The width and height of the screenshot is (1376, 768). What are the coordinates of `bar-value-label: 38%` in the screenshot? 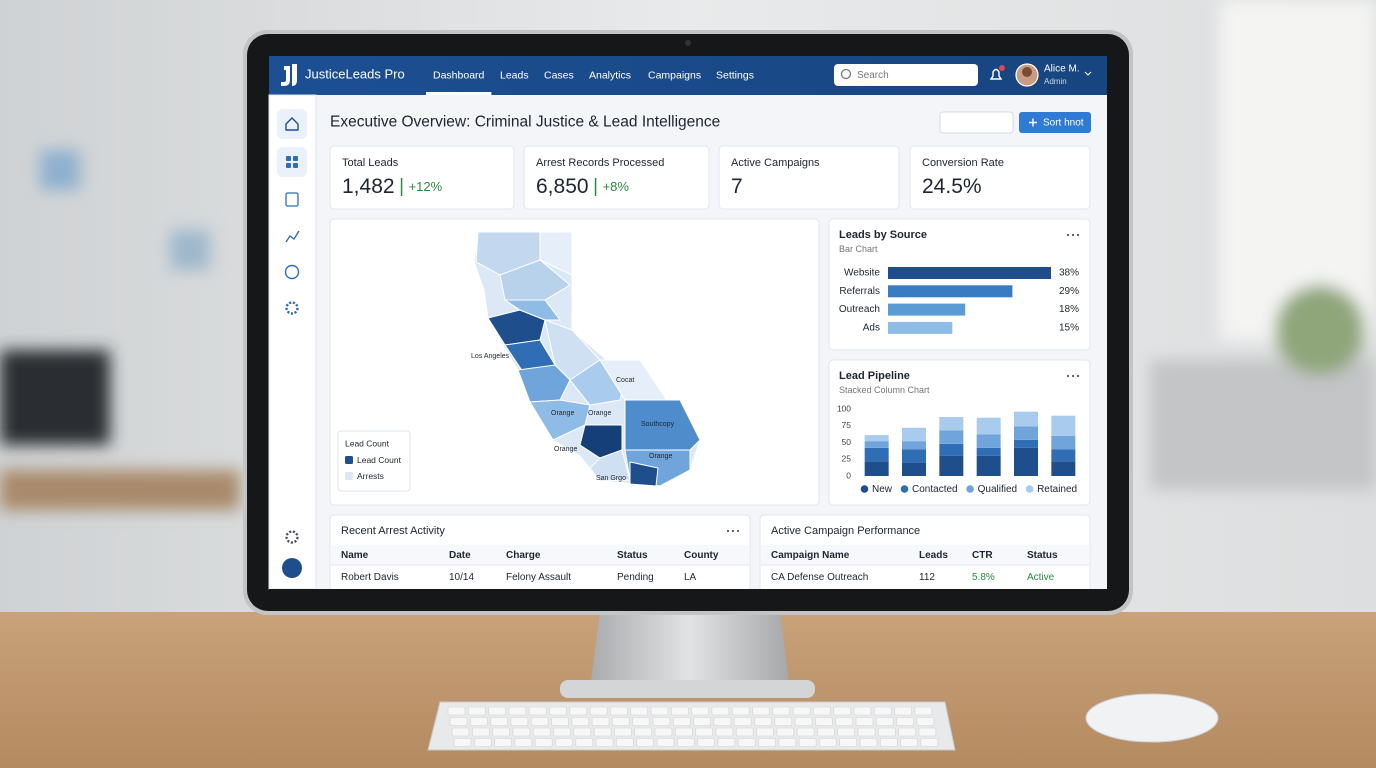 It's located at (1069, 273).